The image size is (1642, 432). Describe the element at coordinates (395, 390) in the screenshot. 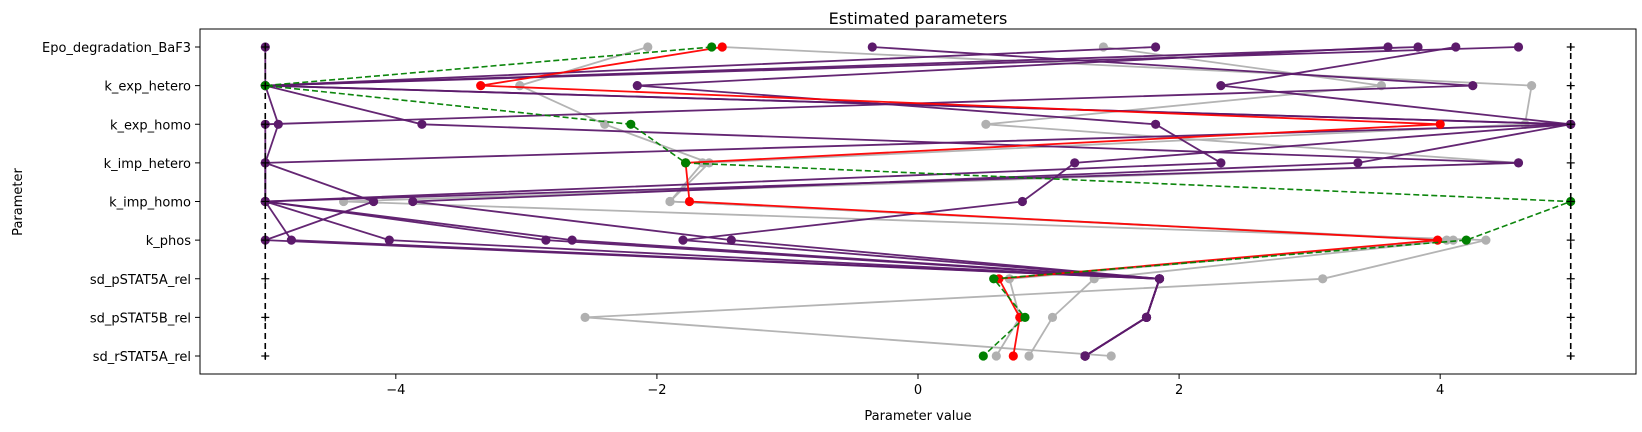

I see `x-tick-label: −4` at that location.